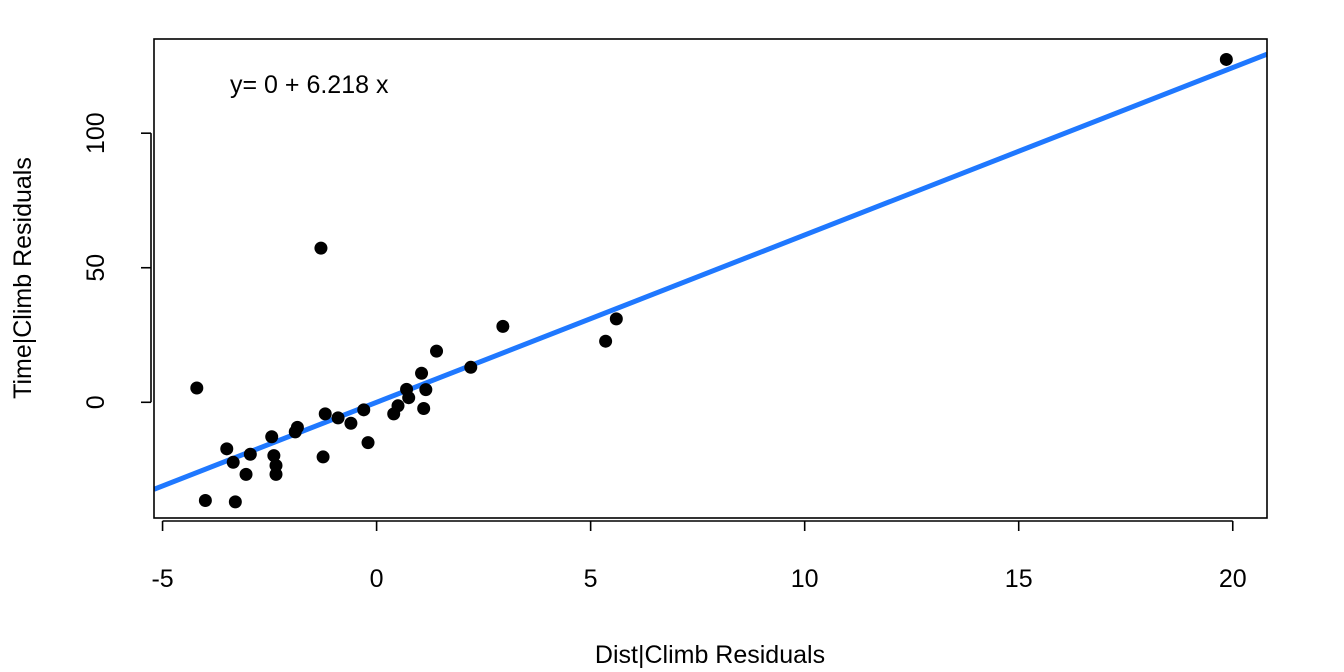 The height and width of the screenshot is (672, 1344). I want to click on x-axis: -5 0 5 10 15 20, so click(699, 556).